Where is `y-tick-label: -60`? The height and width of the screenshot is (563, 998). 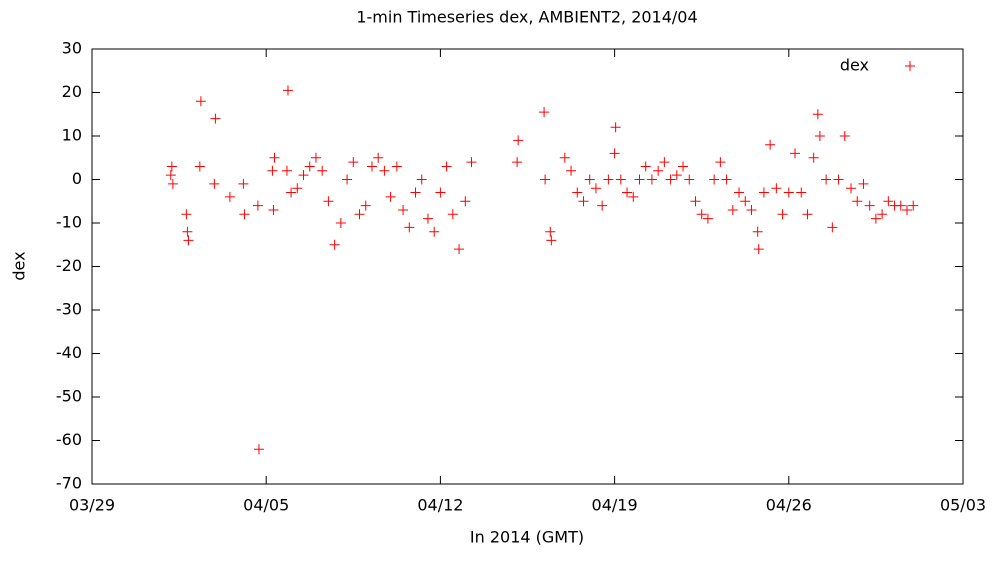
y-tick-label: -60 is located at coordinates (69, 439).